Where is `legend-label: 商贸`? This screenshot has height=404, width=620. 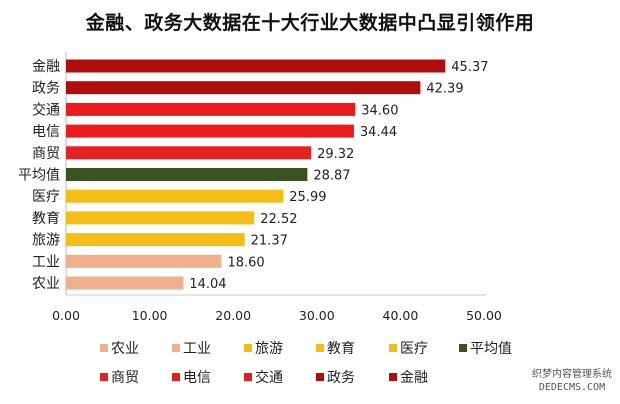 legend-label: 商贸 is located at coordinates (125, 378).